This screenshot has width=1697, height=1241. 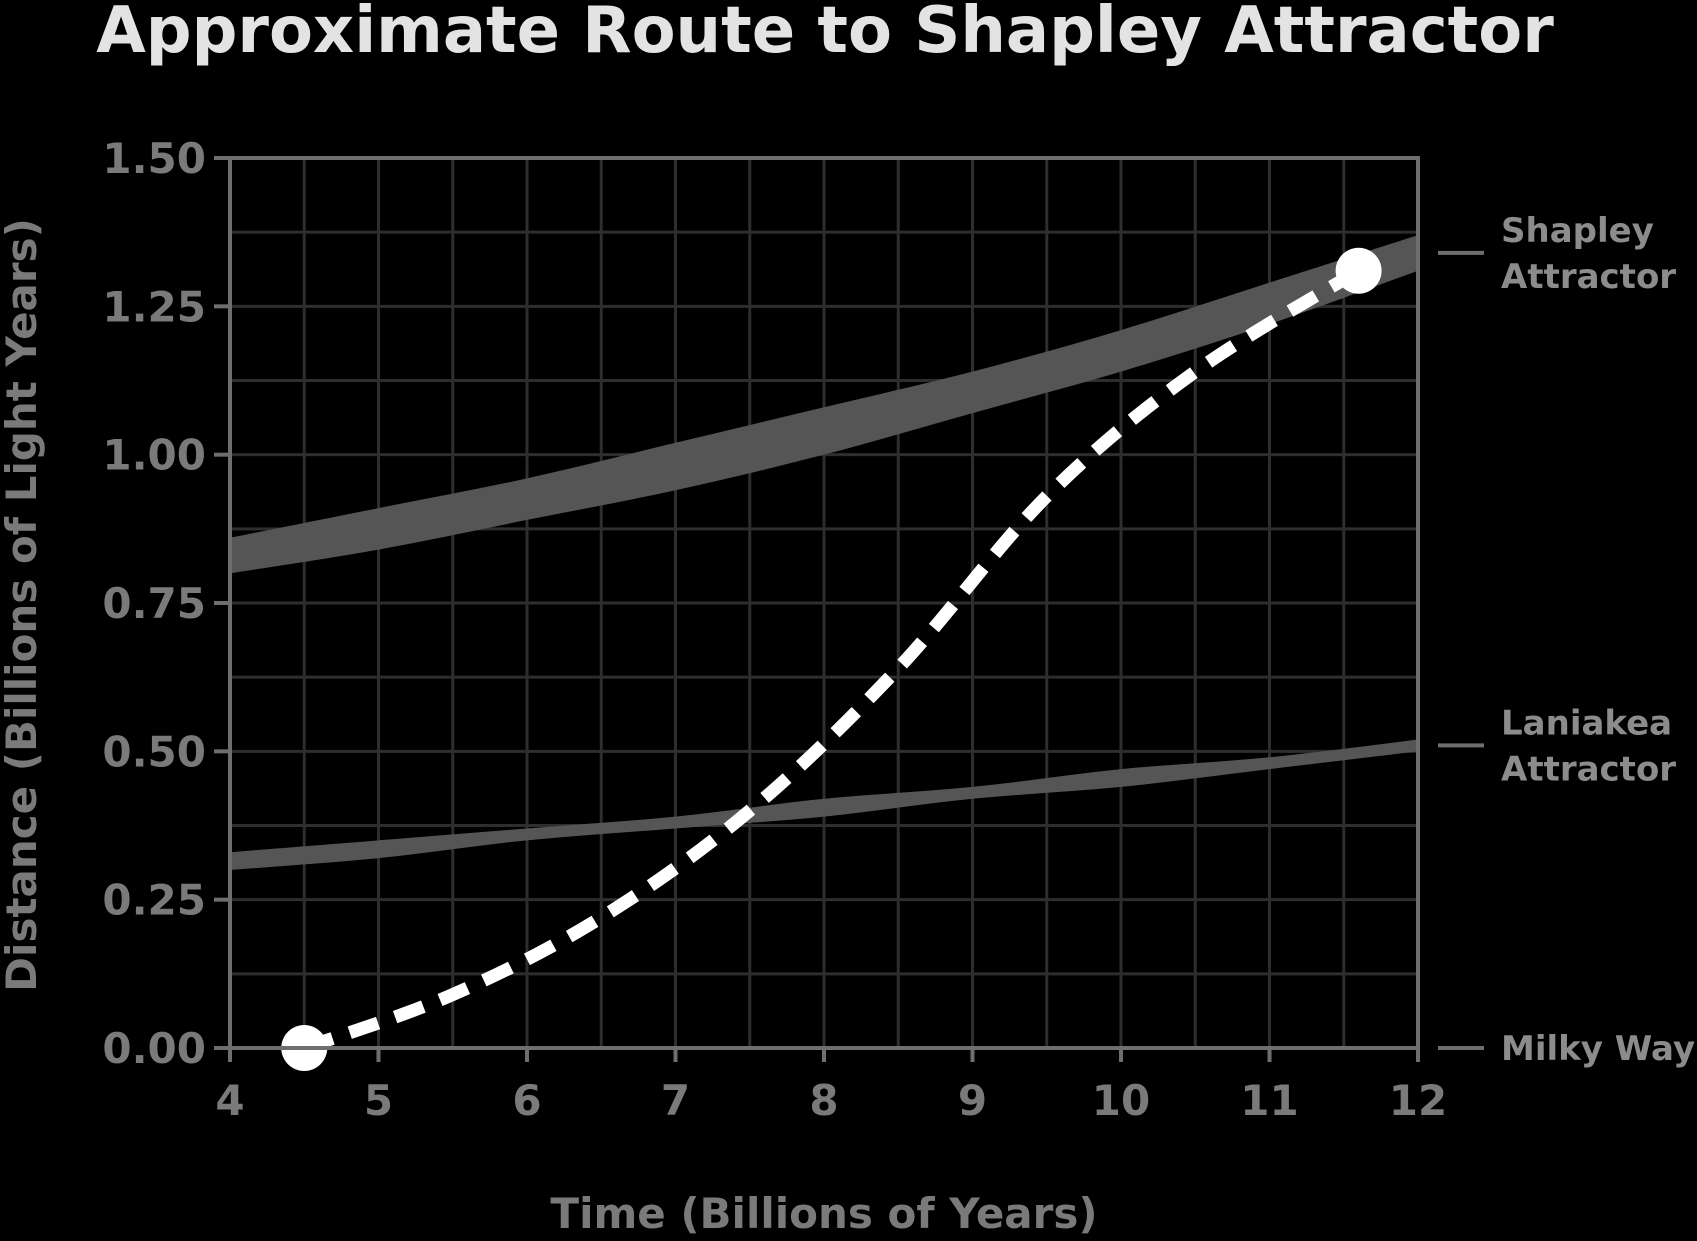 What do you see at coordinates (154, 158) in the screenshot?
I see `y-tick-label: 1.50` at bounding box center [154, 158].